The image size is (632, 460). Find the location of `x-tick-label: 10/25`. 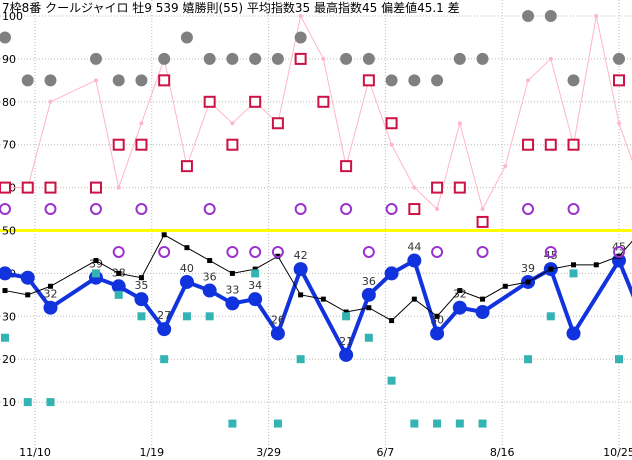

x-tick-label: 10/25 is located at coordinates (617, 452).